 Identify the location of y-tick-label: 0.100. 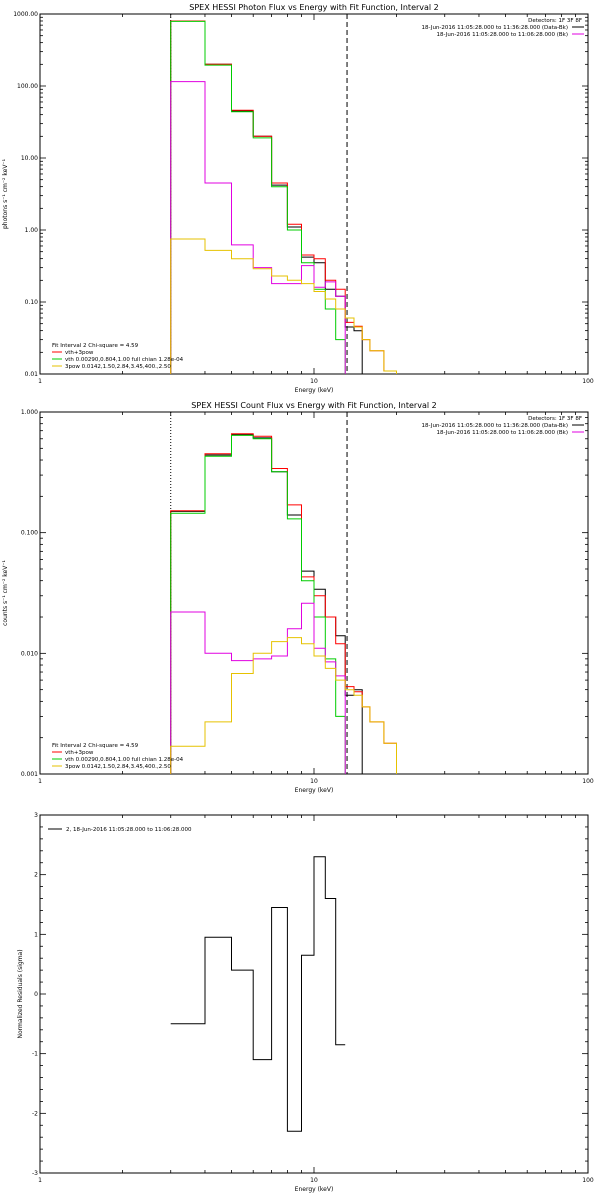
(29, 533).